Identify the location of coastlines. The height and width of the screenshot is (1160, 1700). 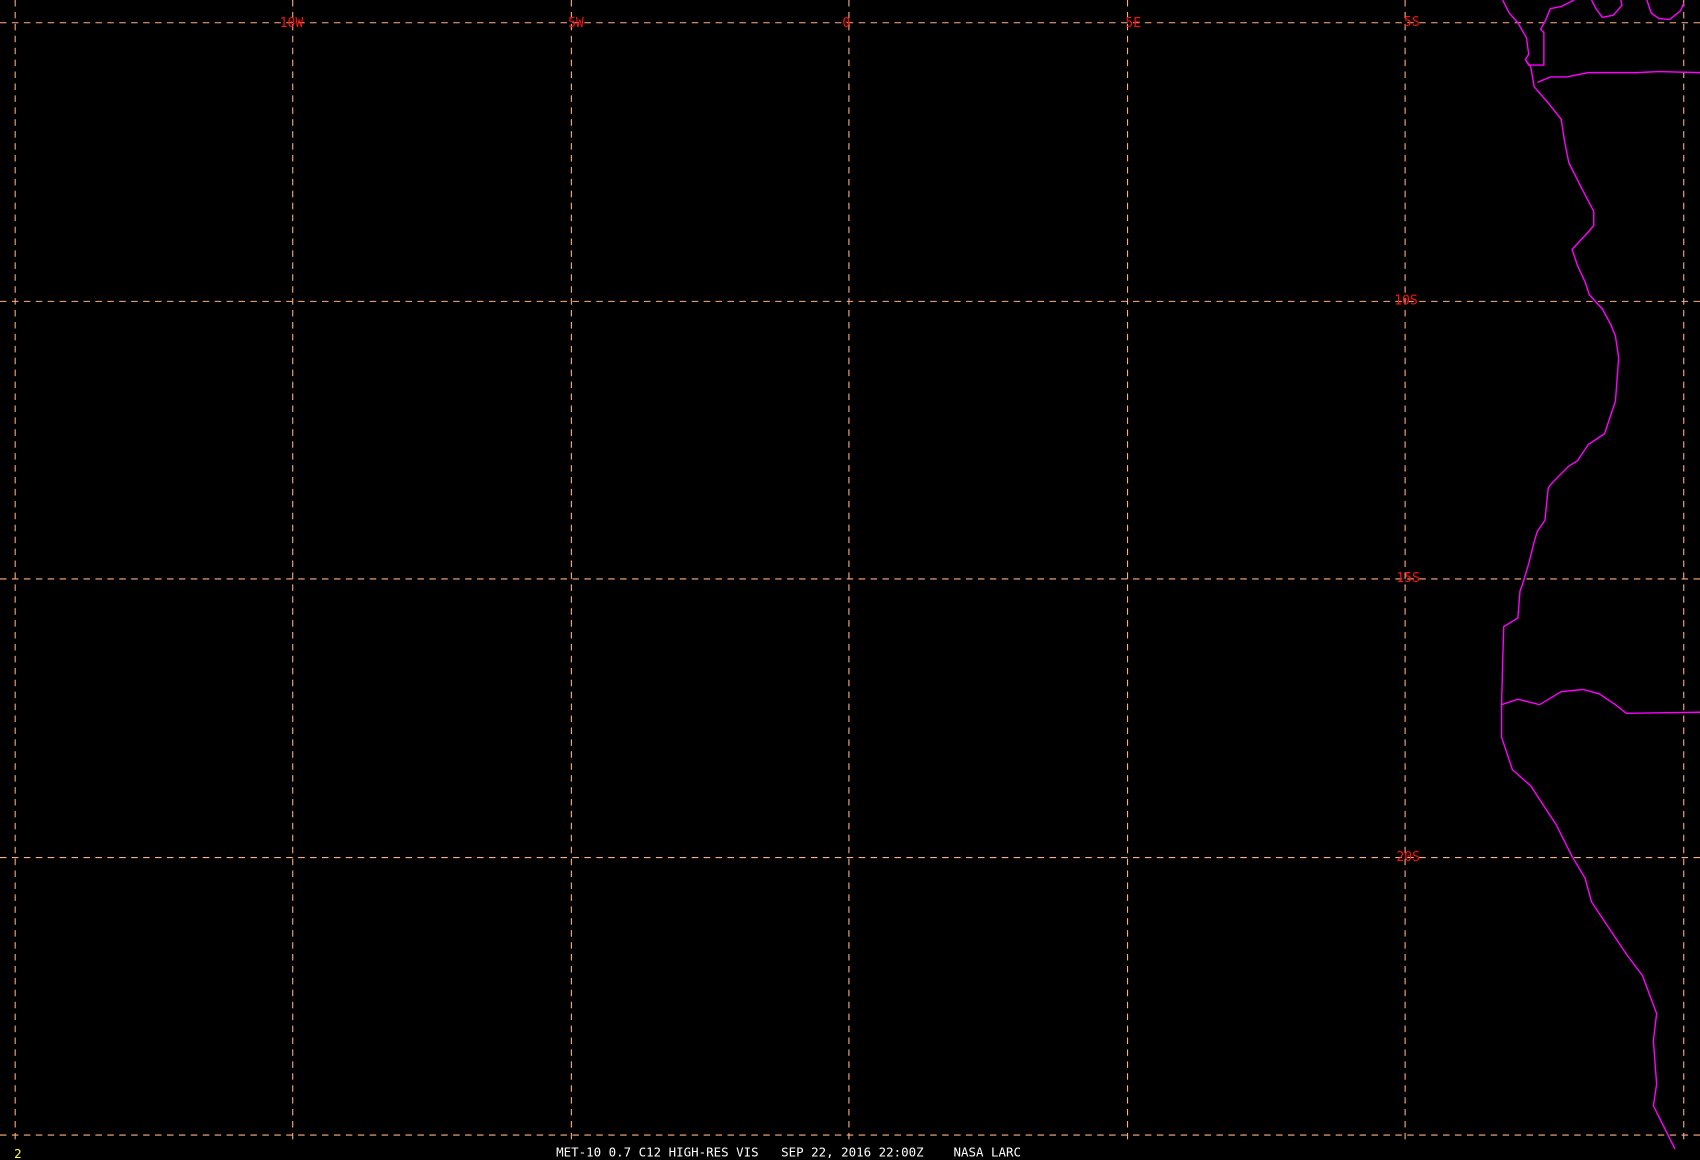
(1600, 575).